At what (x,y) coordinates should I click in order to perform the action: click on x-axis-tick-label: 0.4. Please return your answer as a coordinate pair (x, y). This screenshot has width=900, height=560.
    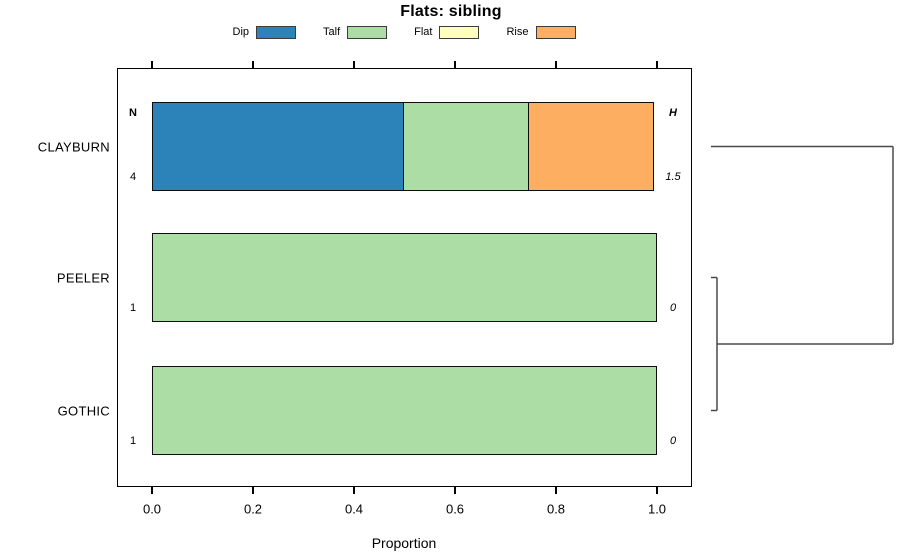
    Looking at the image, I should click on (354, 509).